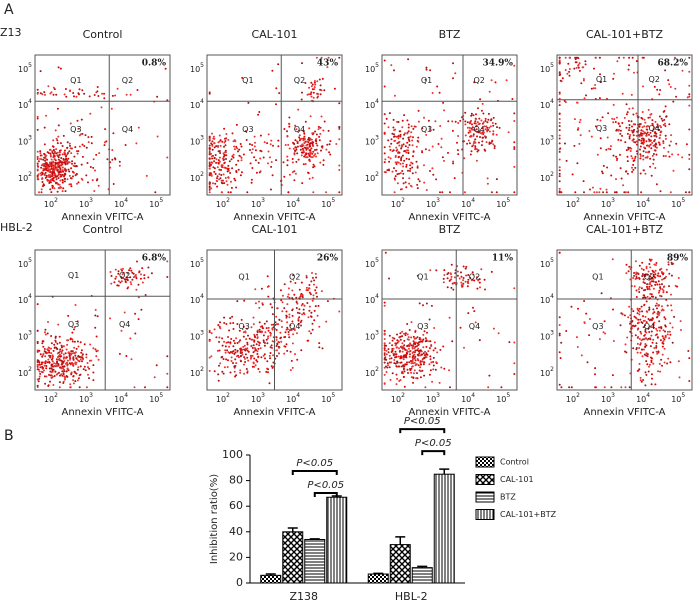  Describe the element at coordinates (422, 575) in the screenshot. I see `bar` at that location.